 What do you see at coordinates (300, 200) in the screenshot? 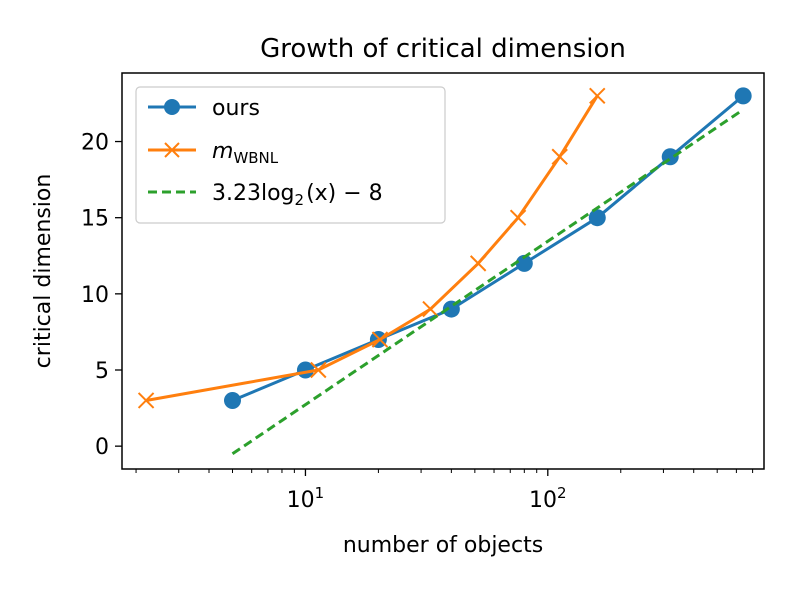
I see `legend-label-fit-sub: 2` at bounding box center [300, 200].